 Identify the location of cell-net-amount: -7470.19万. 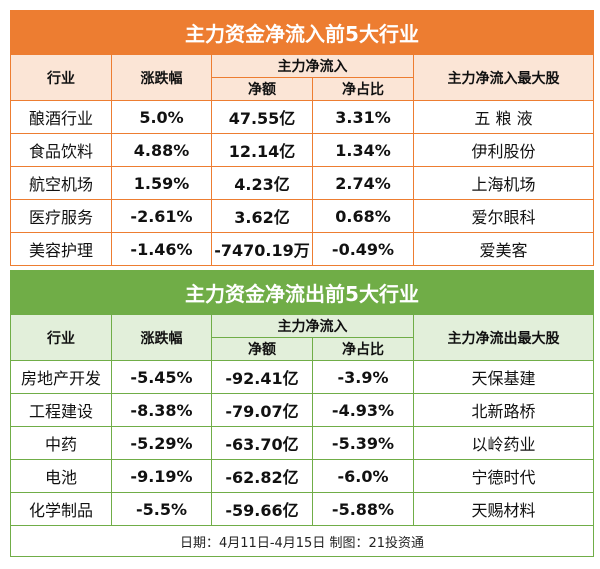
(262, 249).